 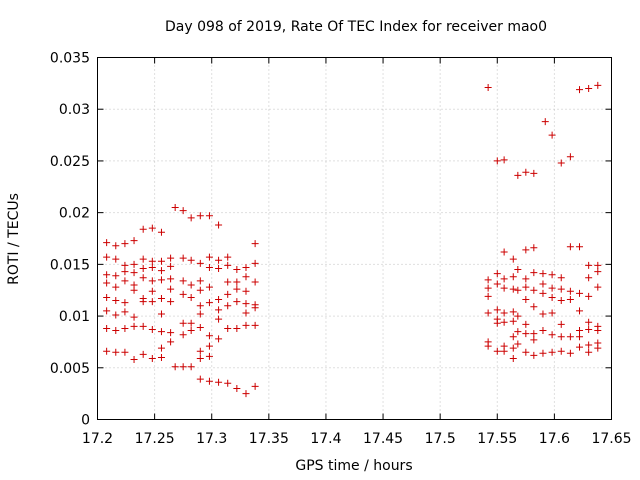 I want to click on x-tick-label: 17.6, so click(x=554, y=439).